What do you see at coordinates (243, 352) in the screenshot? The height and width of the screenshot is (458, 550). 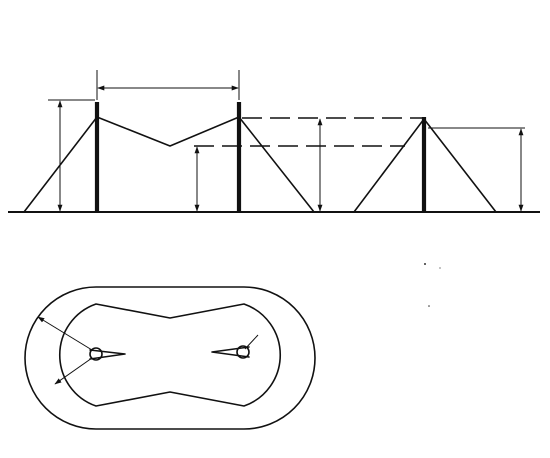 I see `right-mast-base-circle` at bounding box center [243, 352].